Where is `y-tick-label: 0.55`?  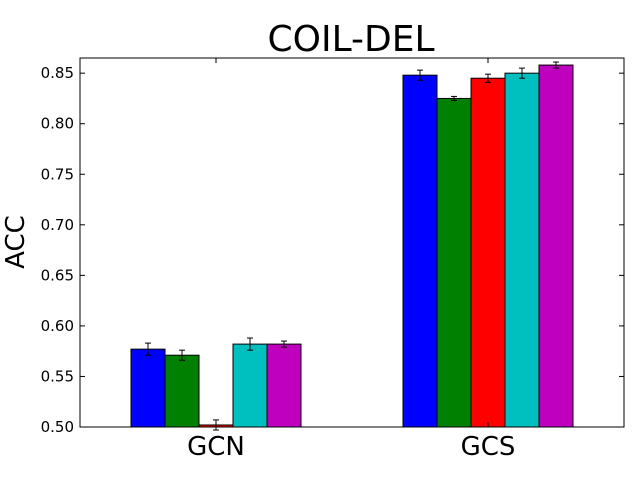 y-tick-label: 0.55 is located at coordinates (57, 376).